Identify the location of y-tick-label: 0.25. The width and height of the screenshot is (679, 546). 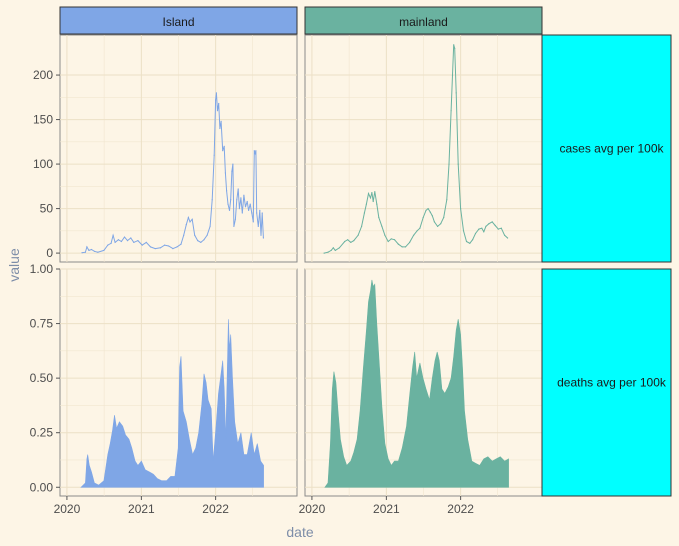
(42, 433).